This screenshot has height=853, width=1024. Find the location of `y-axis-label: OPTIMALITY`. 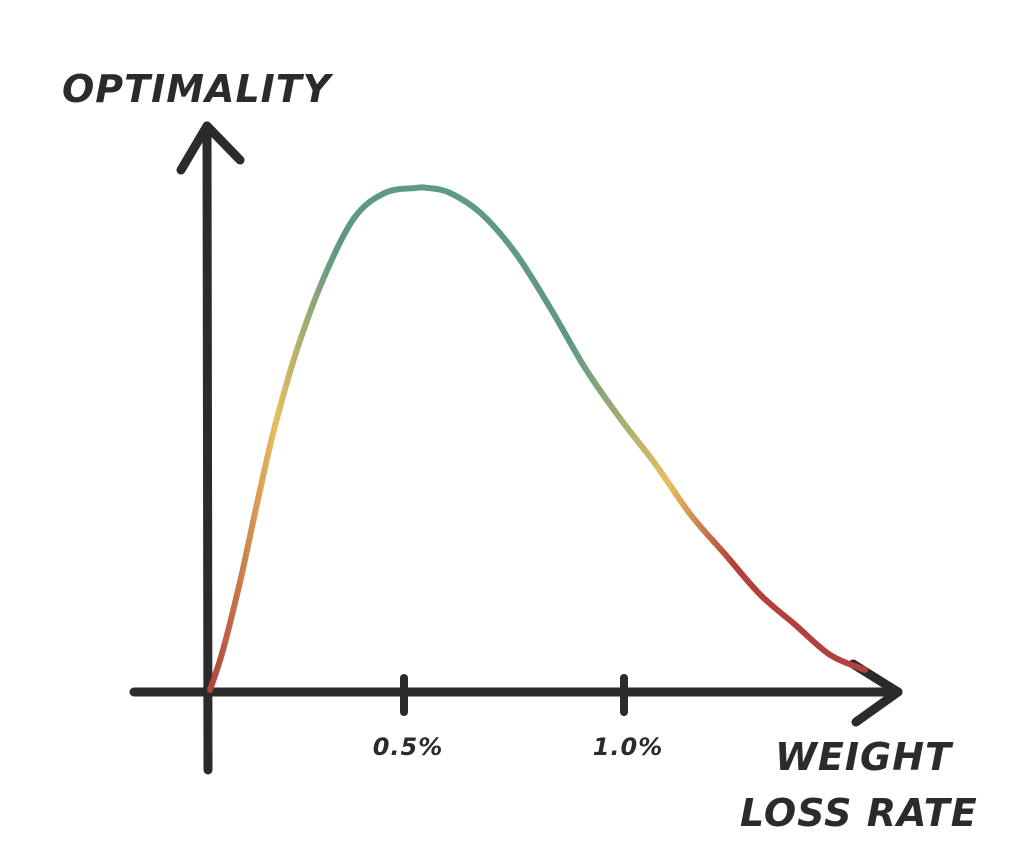

y-axis-label: OPTIMALITY is located at coordinates (198, 89).